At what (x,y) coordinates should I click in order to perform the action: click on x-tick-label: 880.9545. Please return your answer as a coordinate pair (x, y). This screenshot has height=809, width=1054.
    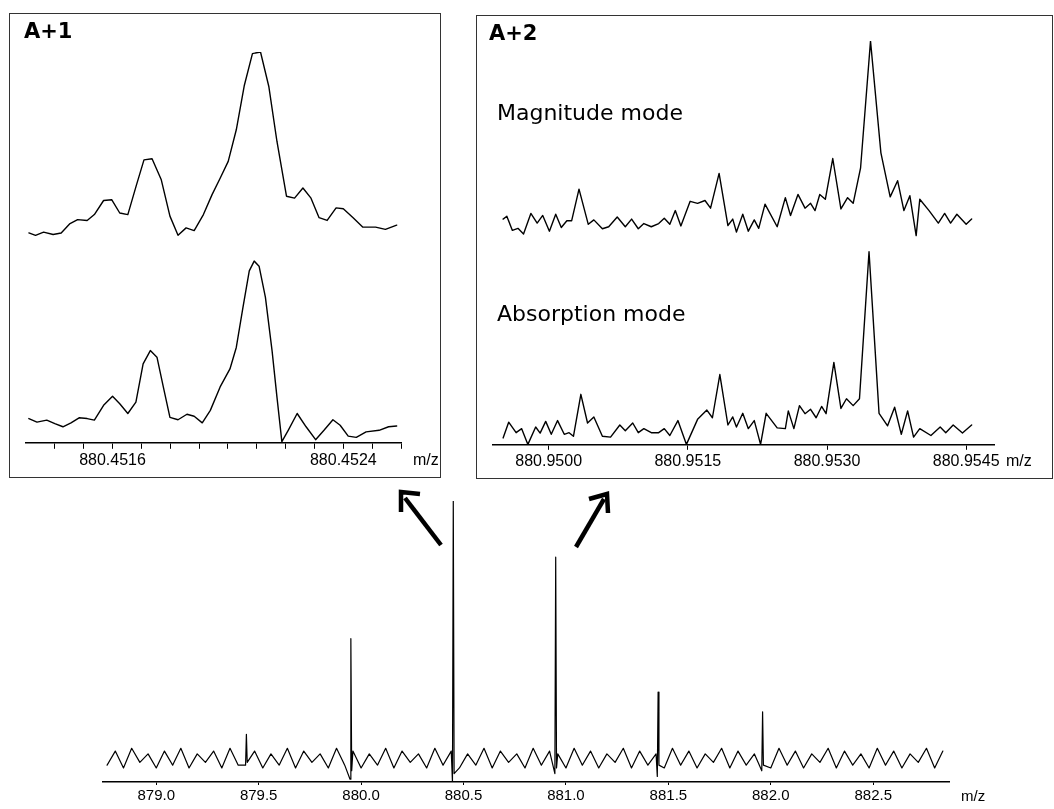
    Looking at the image, I should click on (966, 460).